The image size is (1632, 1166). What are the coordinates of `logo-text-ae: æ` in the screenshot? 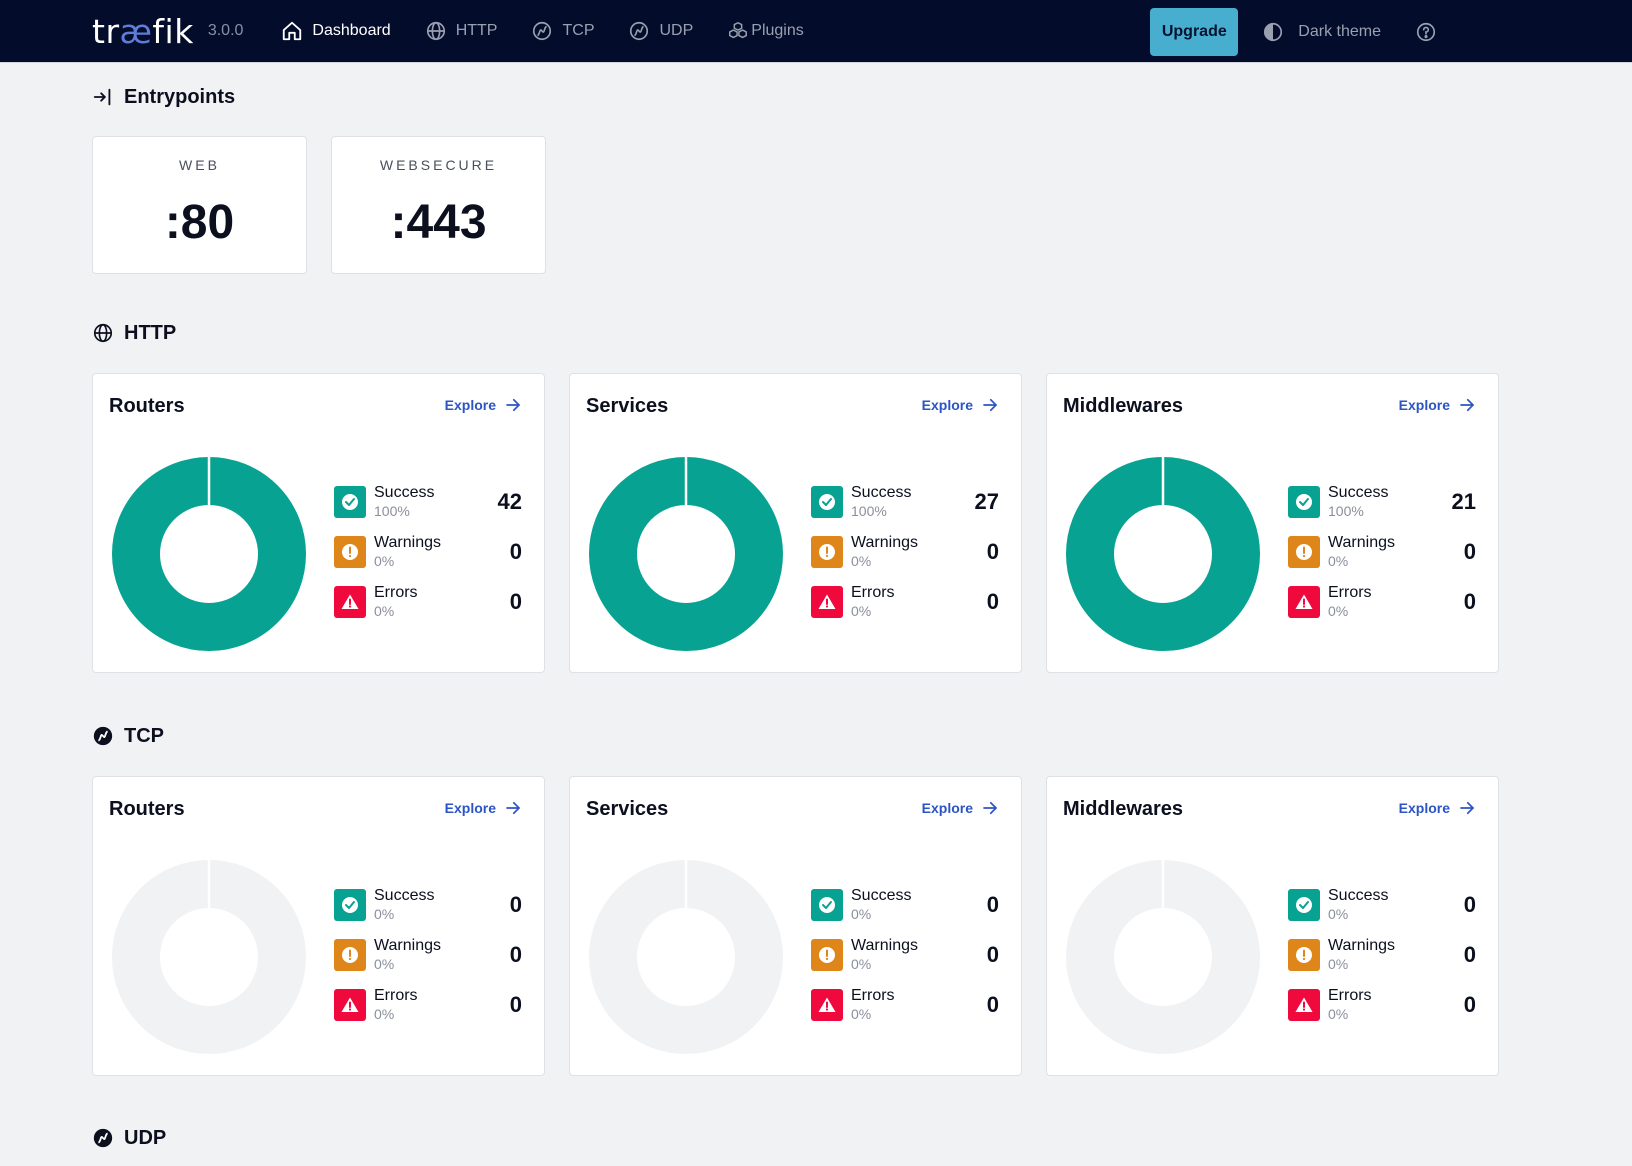 It's located at (136, 31).